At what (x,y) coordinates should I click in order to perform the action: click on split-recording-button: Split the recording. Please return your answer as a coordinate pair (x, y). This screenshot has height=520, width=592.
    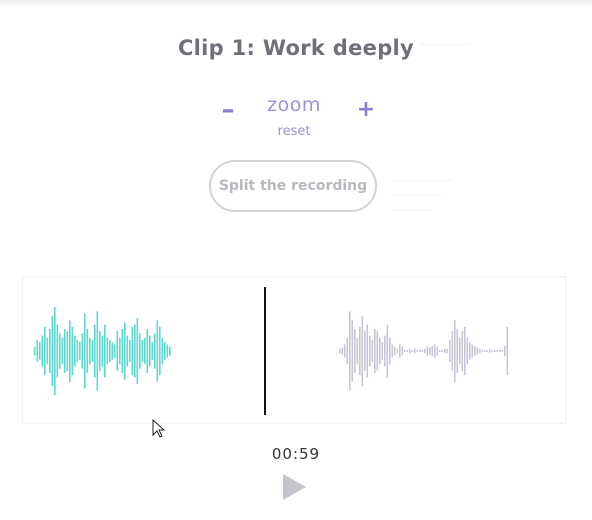
    Looking at the image, I should click on (293, 186).